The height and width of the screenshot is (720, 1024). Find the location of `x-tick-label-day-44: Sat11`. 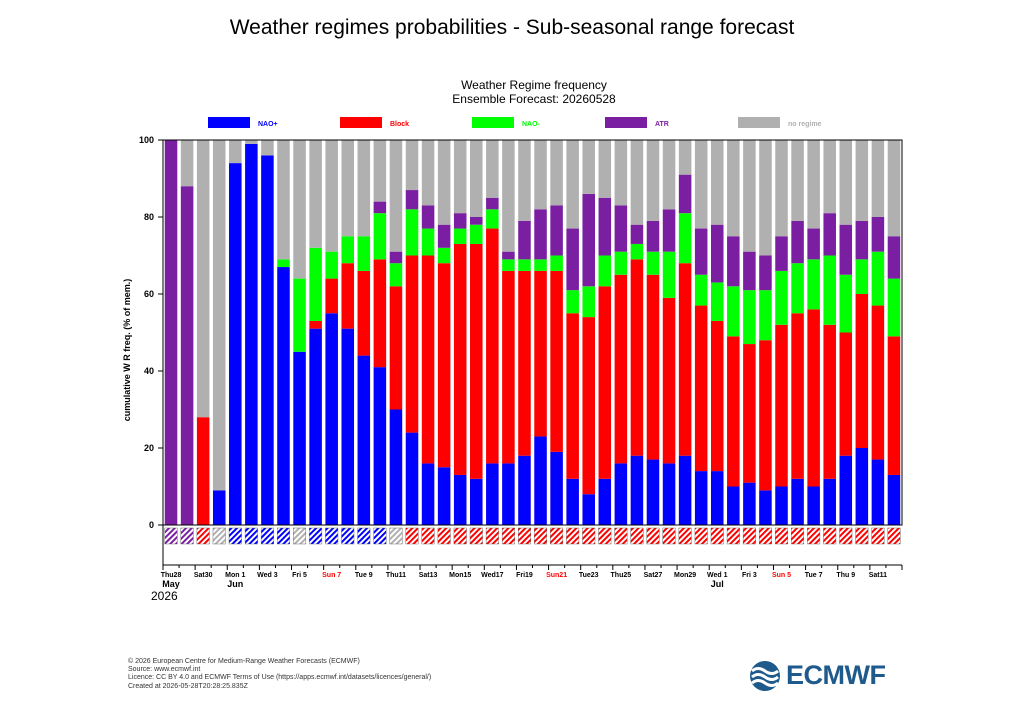

x-tick-label-day-44: Sat11 is located at coordinates (878, 575).